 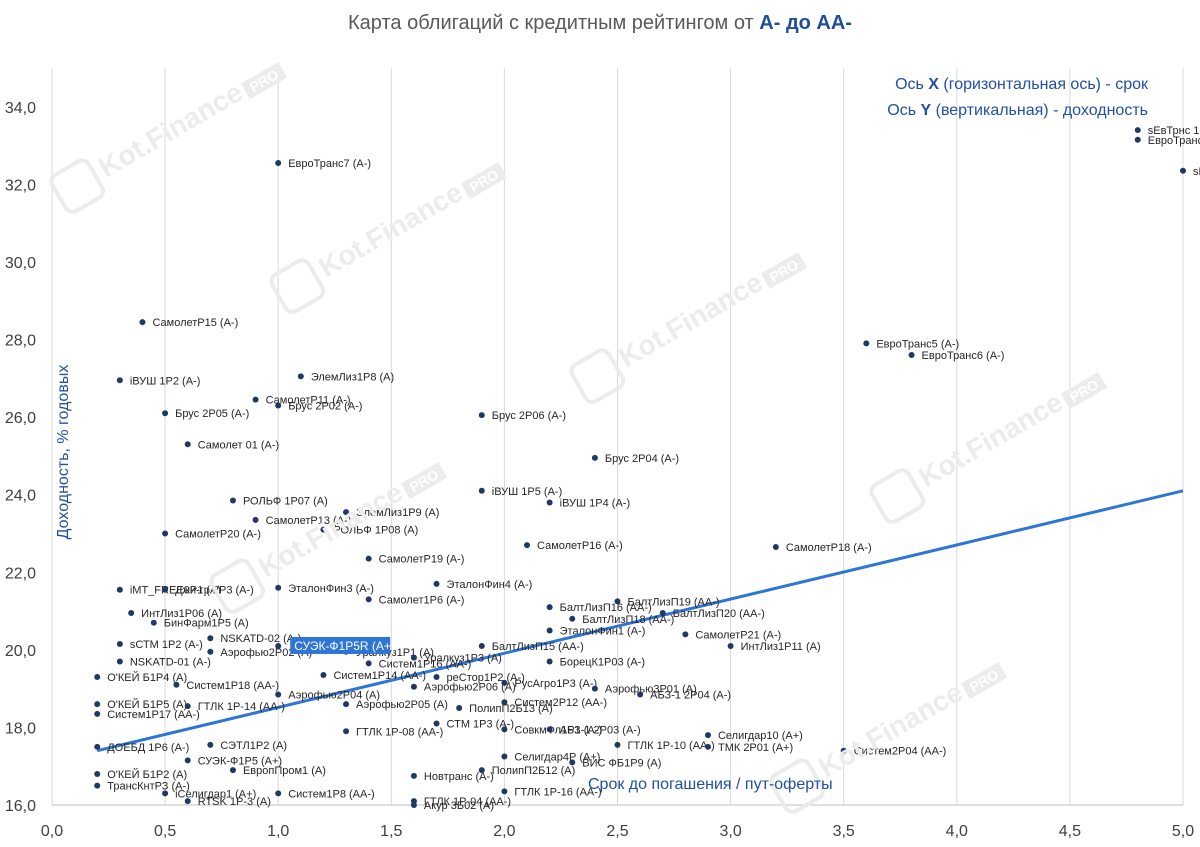 I want to click on data-point-label: ЭталонФин4 (А-), so click(x=490, y=585).